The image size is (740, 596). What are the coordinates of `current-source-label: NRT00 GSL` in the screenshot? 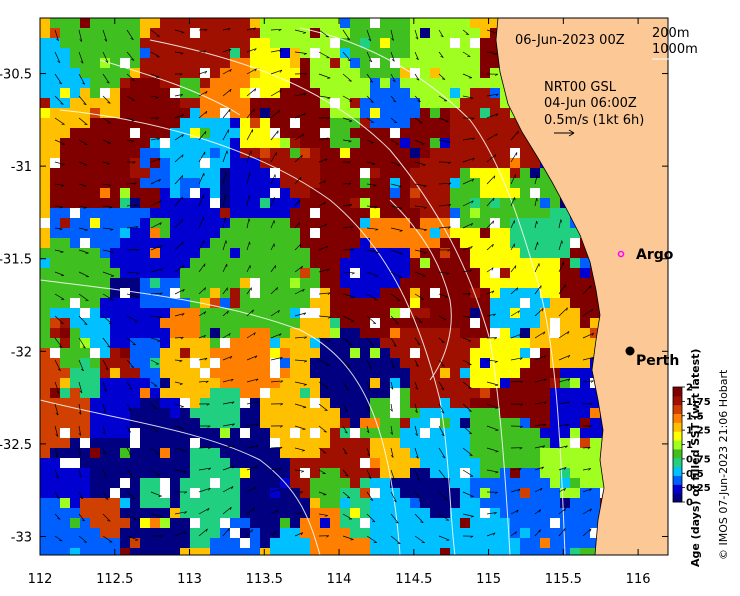 It's located at (580, 87).